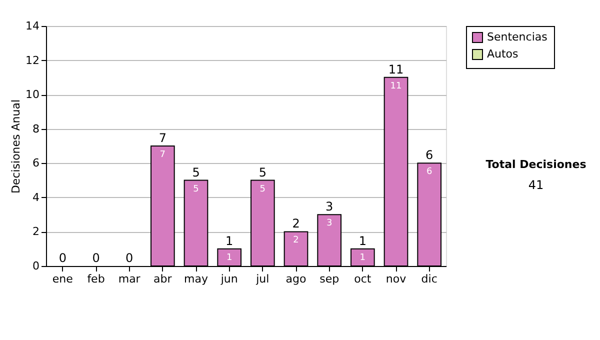 This screenshot has height=340, width=600. What do you see at coordinates (63, 279) in the screenshot?
I see `x-tick-label: ene` at bounding box center [63, 279].